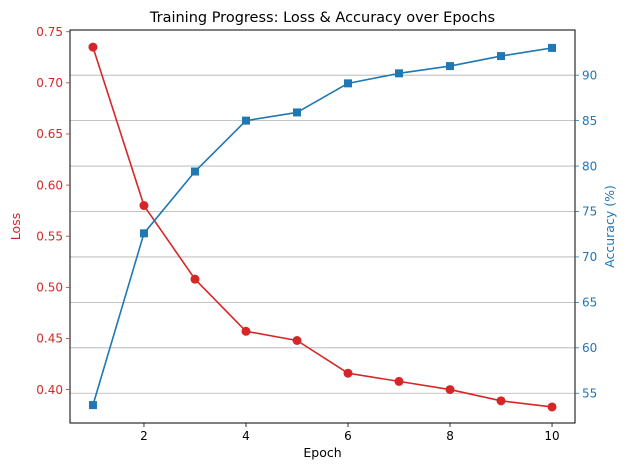  I want to click on right-y-tick-label: 55, so click(589, 393).